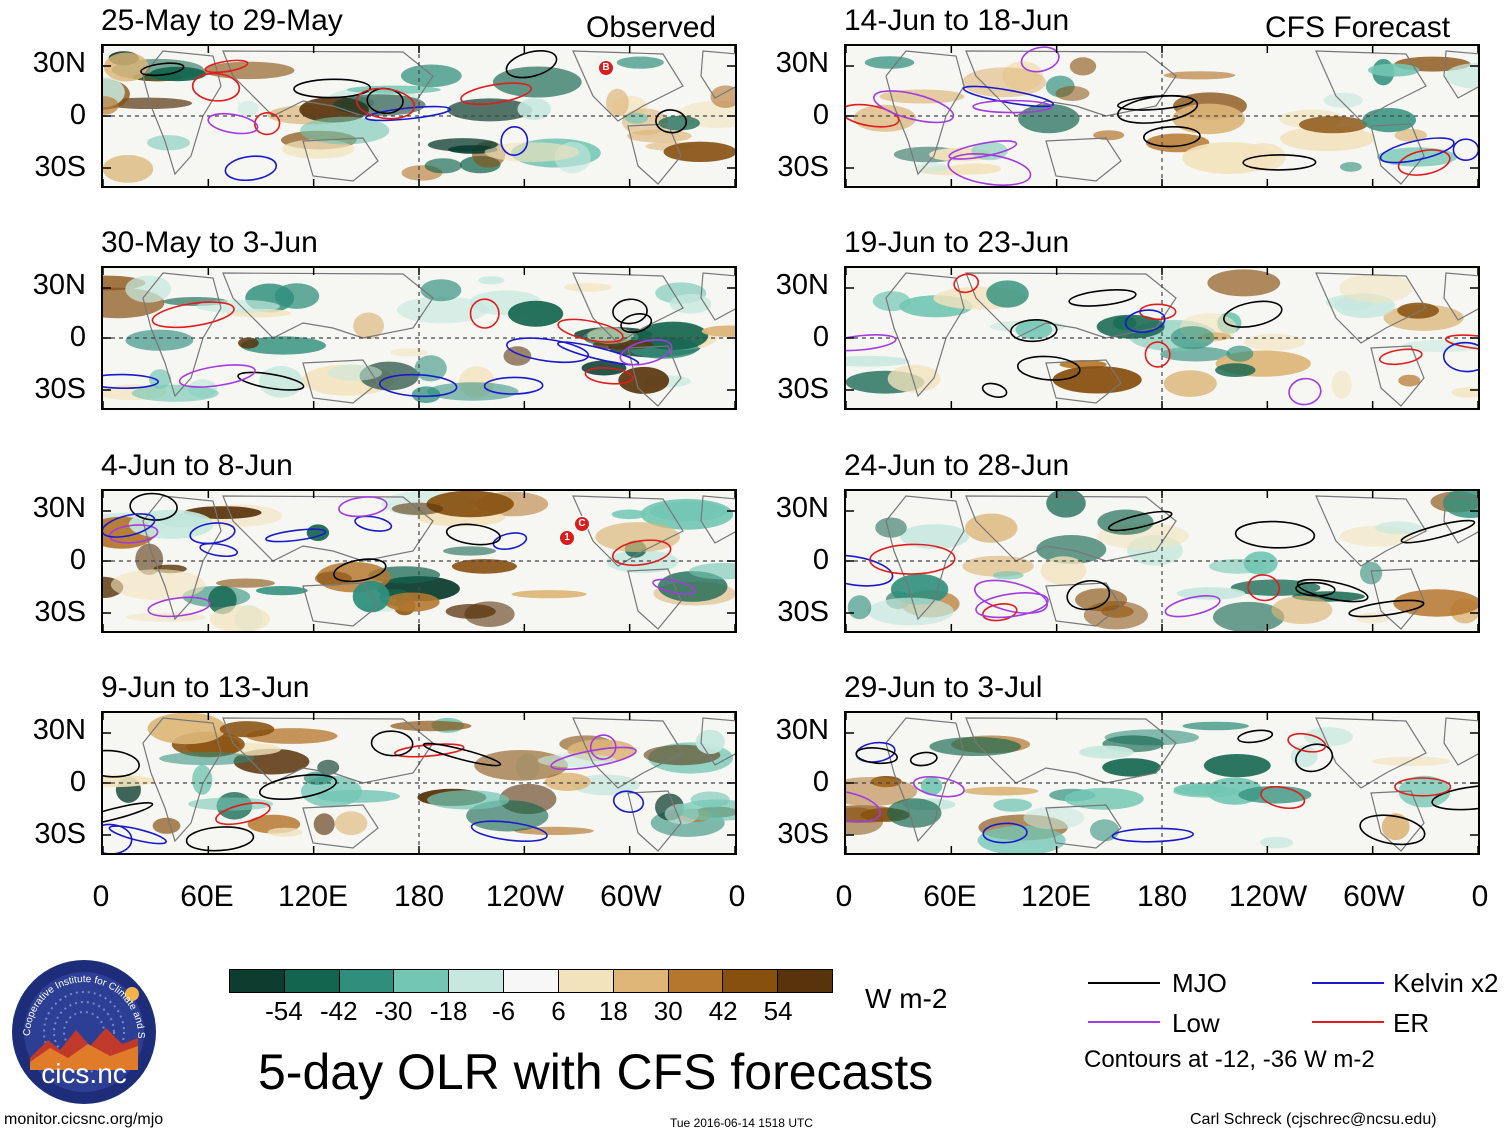 This screenshot has width=1510, height=1137. Describe the element at coordinates (205, 687) in the screenshot. I see `panel-period-title: 9-Jun to 13-Jun` at that location.